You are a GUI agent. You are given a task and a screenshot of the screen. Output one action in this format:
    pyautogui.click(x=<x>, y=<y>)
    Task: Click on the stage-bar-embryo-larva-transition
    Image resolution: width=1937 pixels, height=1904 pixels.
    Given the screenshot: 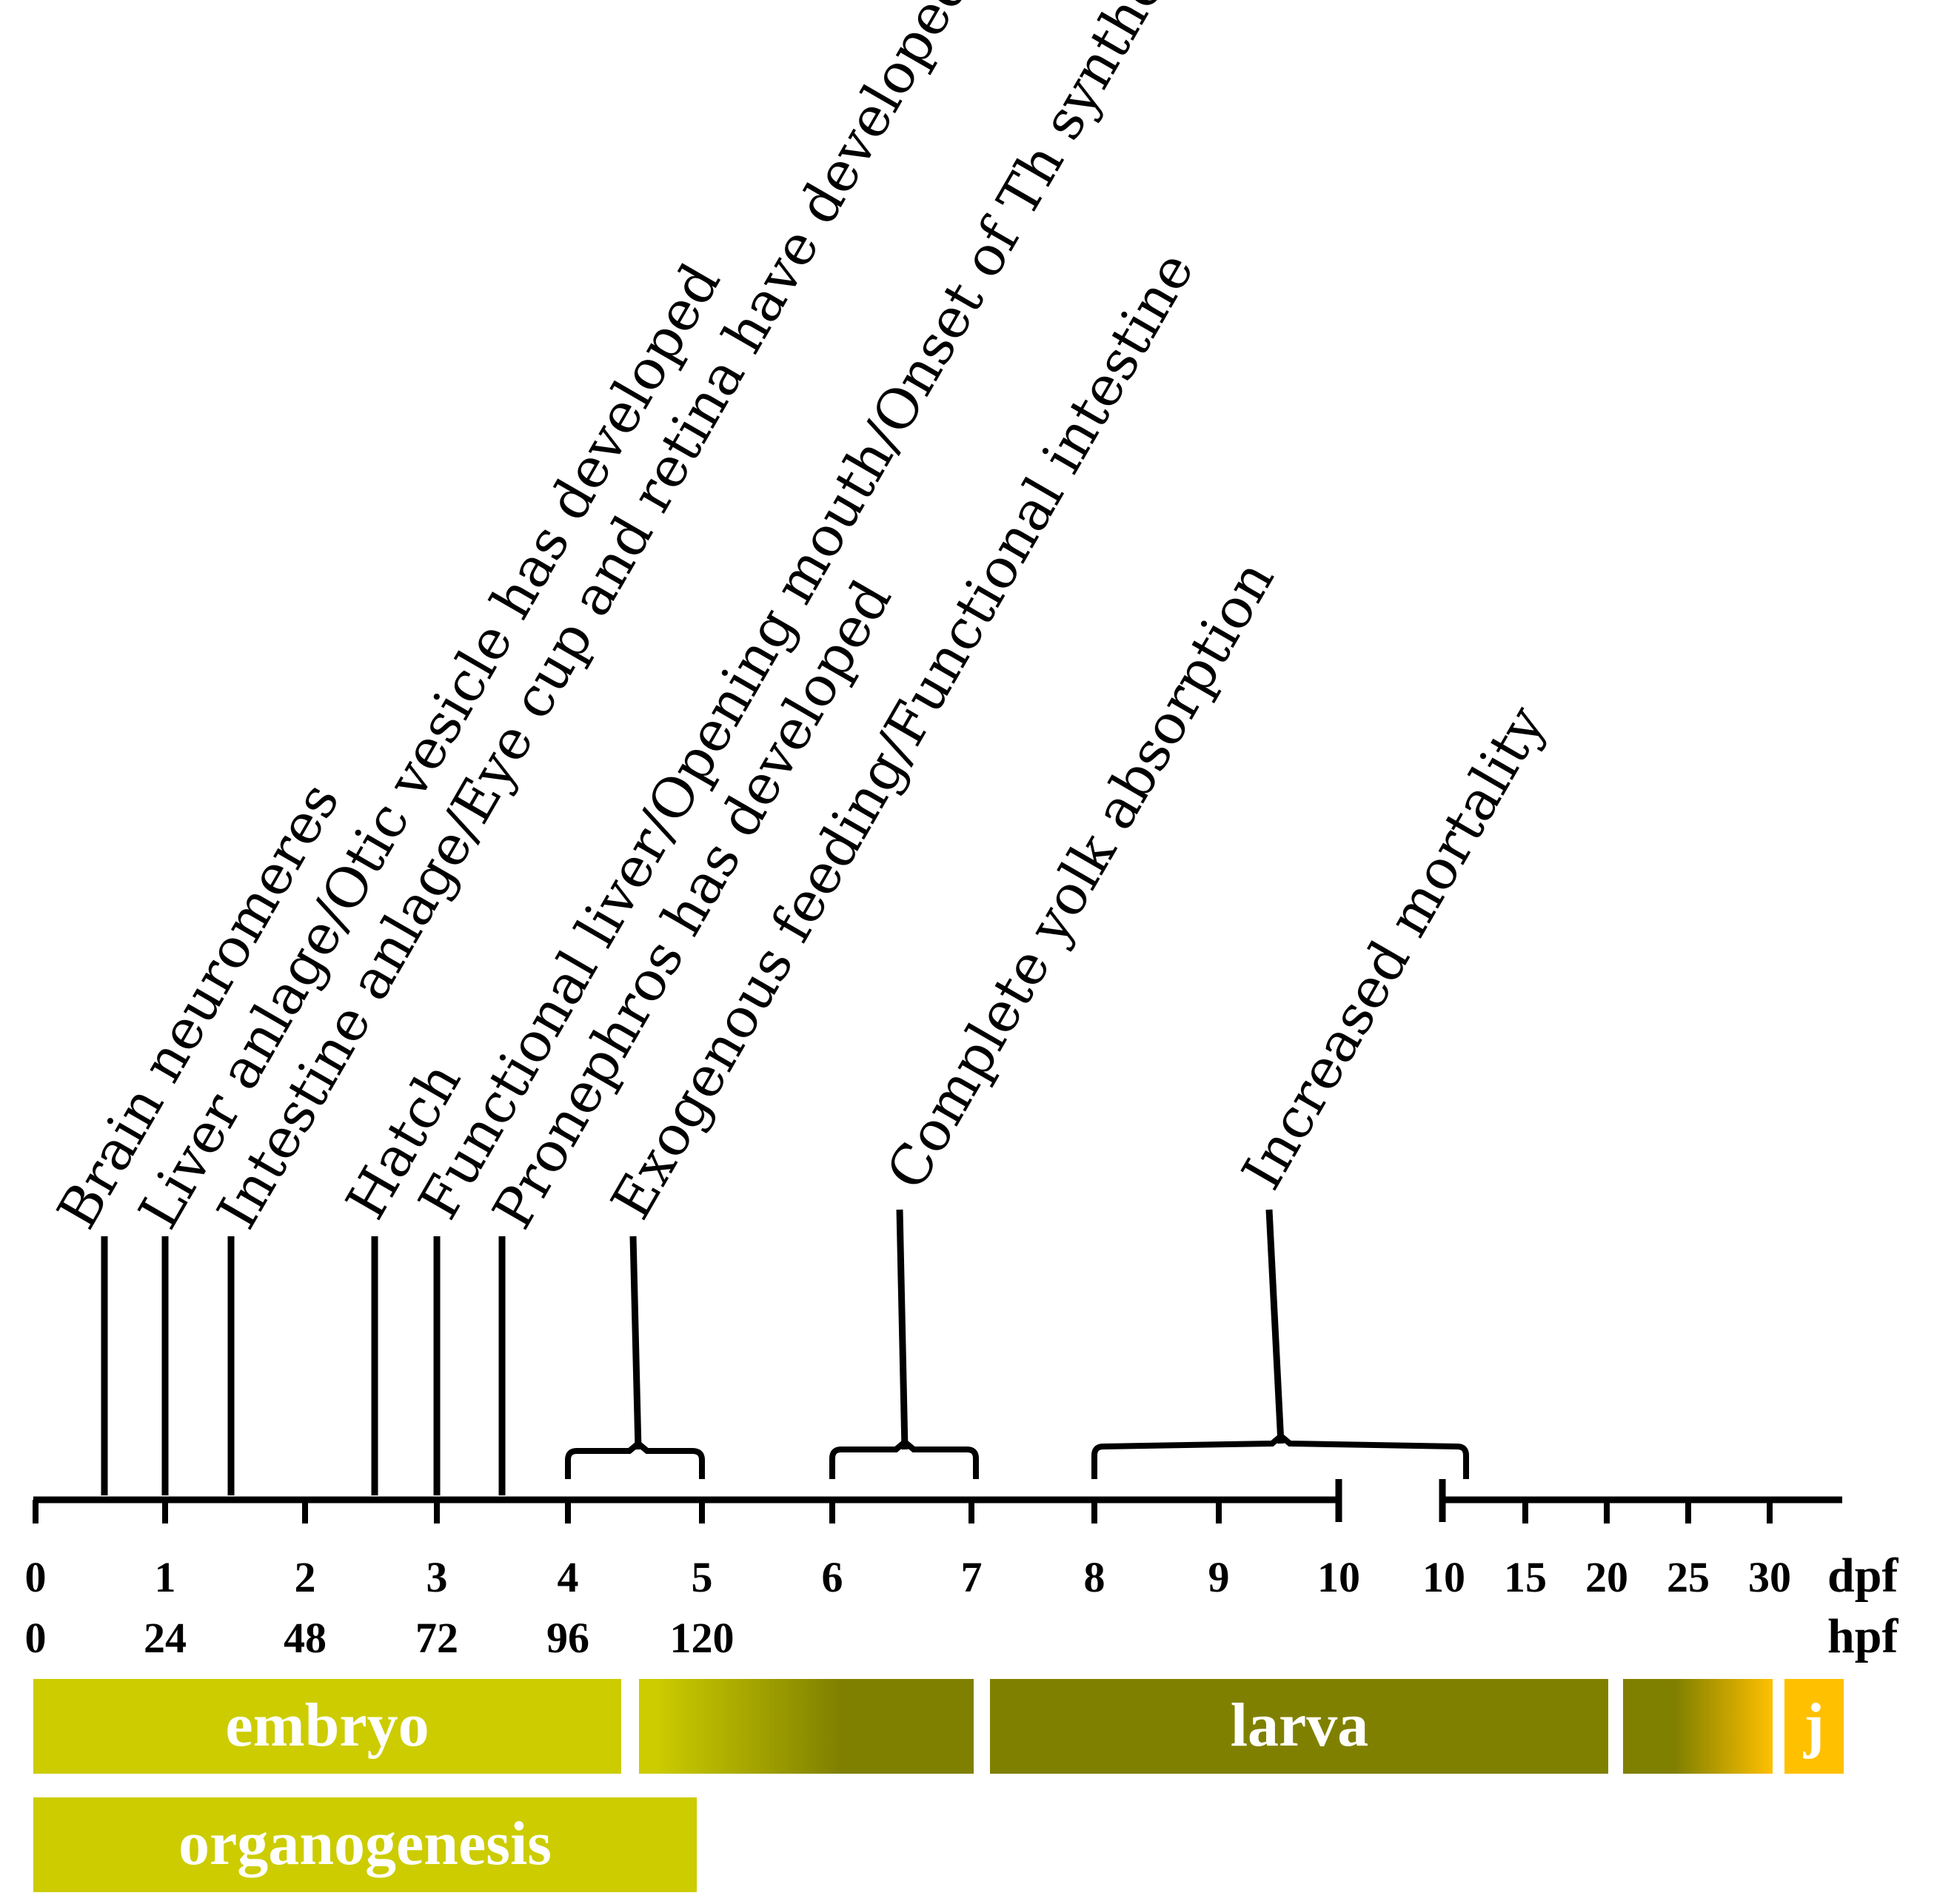 What is the action you would take?
    pyautogui.click(x=806, y=1727)
    